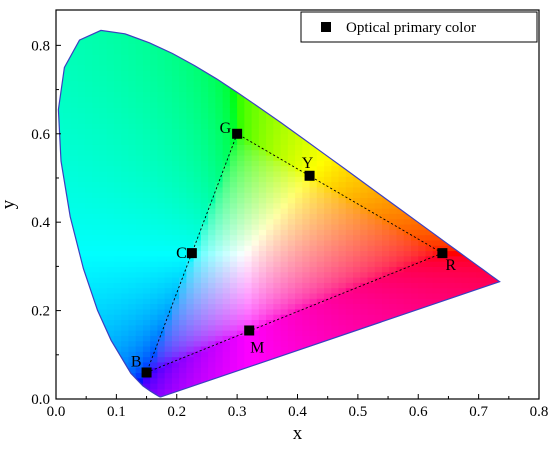  What do you see at coordinates (226, 128) in the screenshot?
I see `point-label-g: G` at bounding box center [226, 128].